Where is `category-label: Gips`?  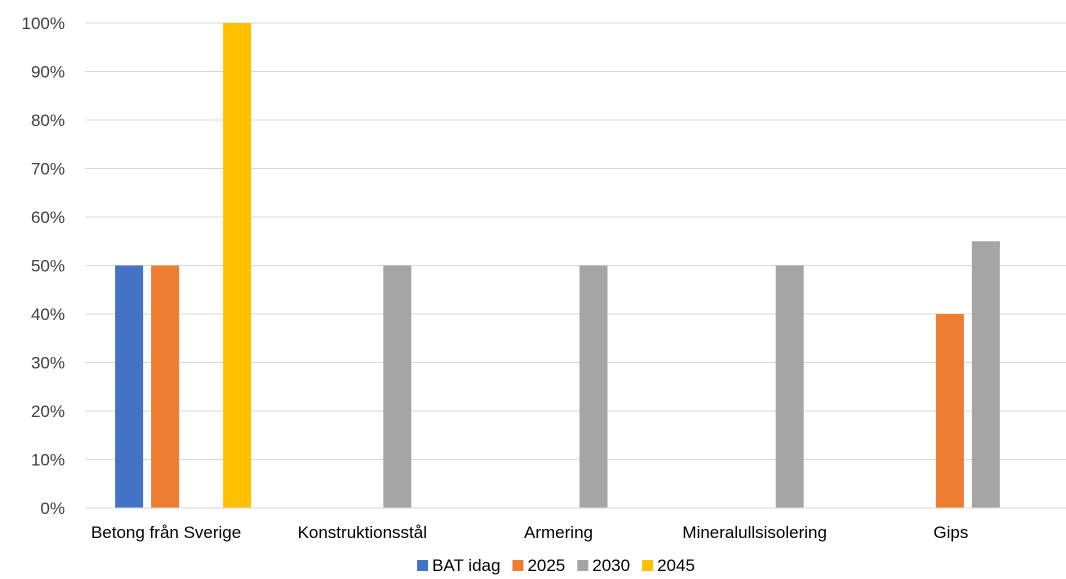
category-label: Gips is located at coordinates (950, 532).